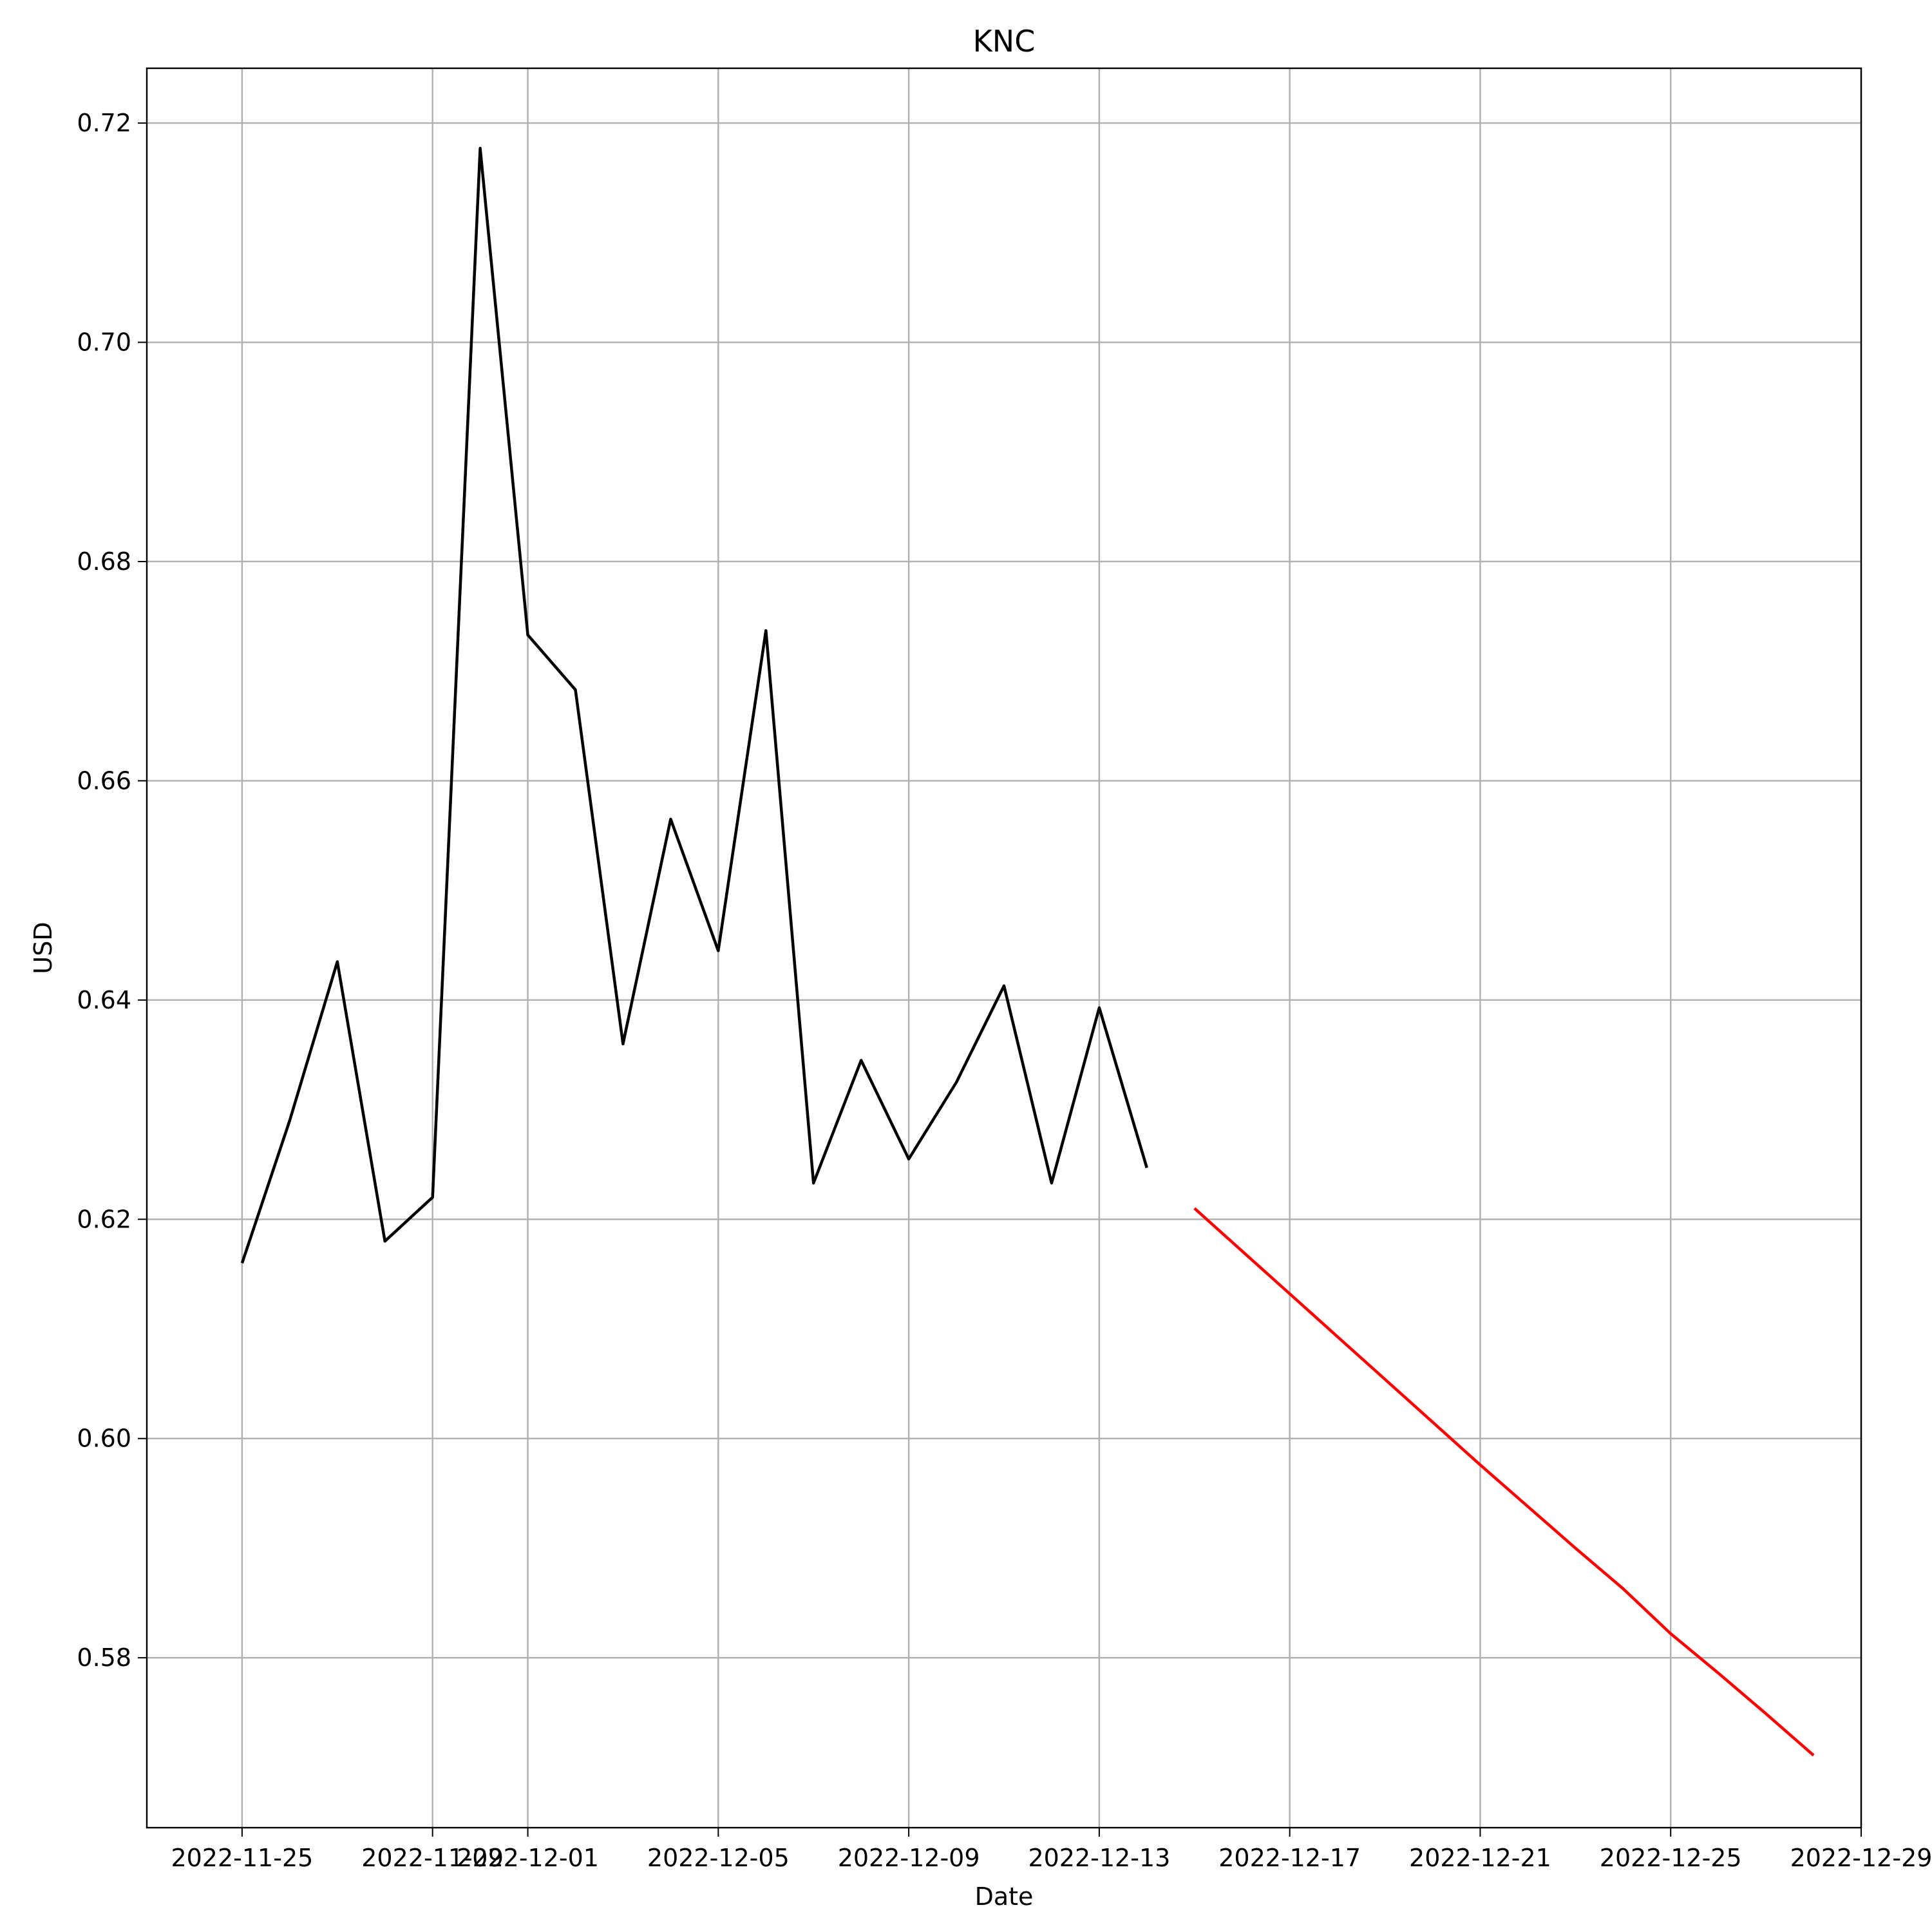 The image size is (1932, 1932). Describe the element at coordinates (104, 561) in the screenshot. I see `y-tick-label: 0.68` at that location.